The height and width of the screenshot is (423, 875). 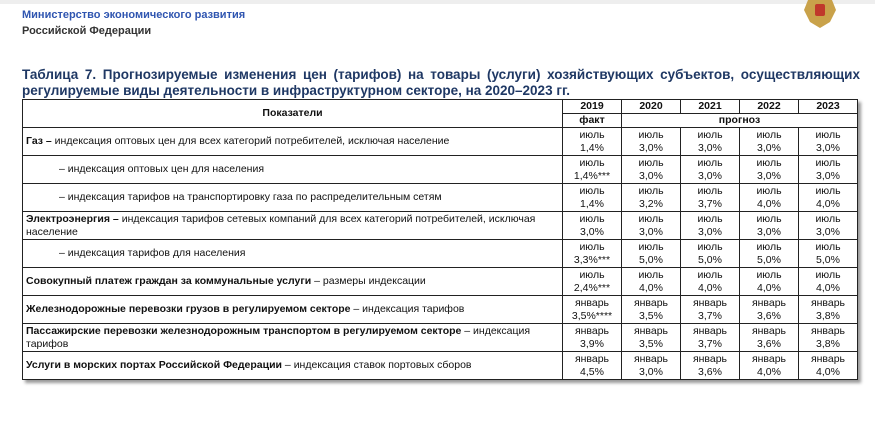 What do you see at coordinates (292, 253) in the screenshot?
I see `indicator-cell: – индексация тарифов для населения` at bounding box center [292, 253].